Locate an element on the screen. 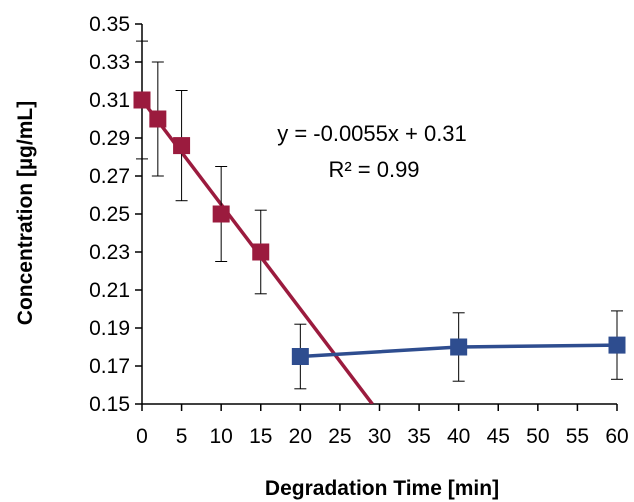 This screenshot has height=502, width=634. trendline-equation: y = -0.0055x + 0.31 is located at coordinates (372, 133).